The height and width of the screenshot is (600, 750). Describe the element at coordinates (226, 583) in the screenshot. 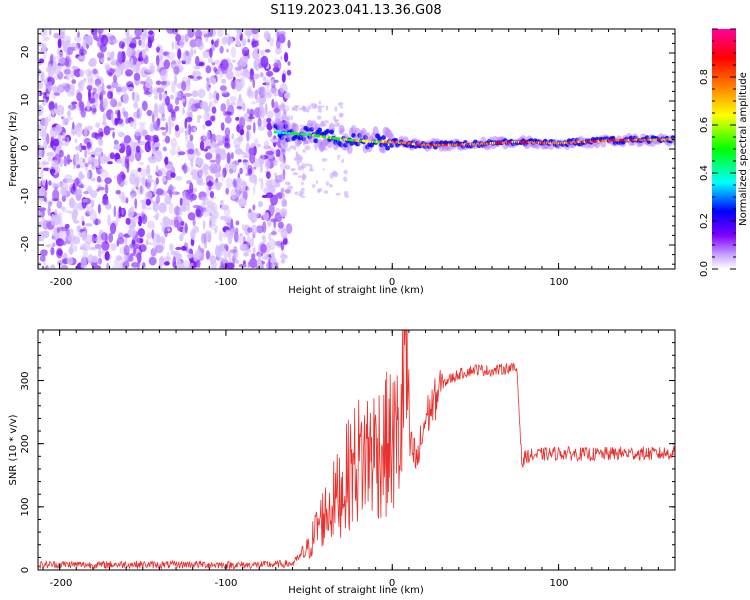

I see `snr-xtick-label: -100` at that location.